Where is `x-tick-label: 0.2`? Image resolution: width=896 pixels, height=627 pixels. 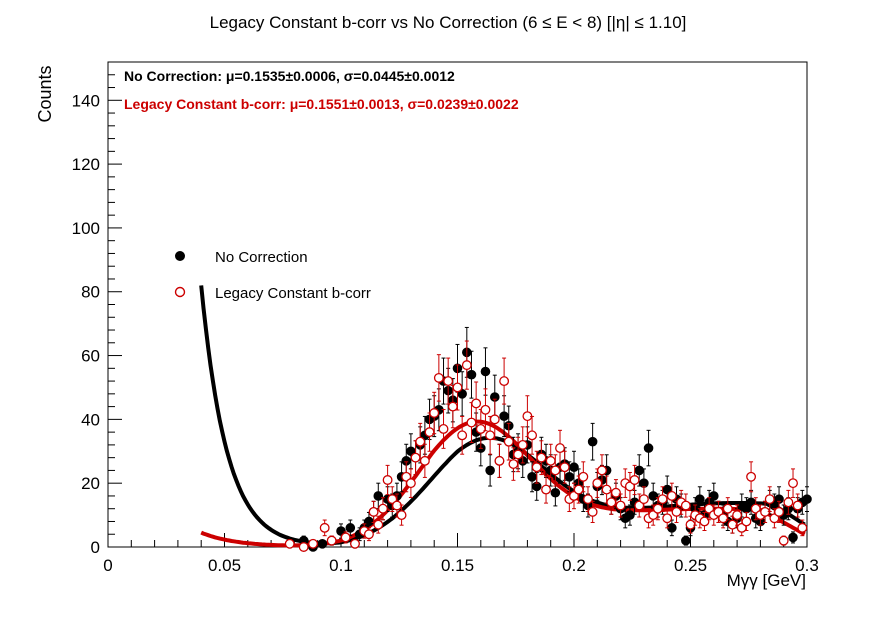
x-tick-label: 0.2 is located at coordinates (574, 565).